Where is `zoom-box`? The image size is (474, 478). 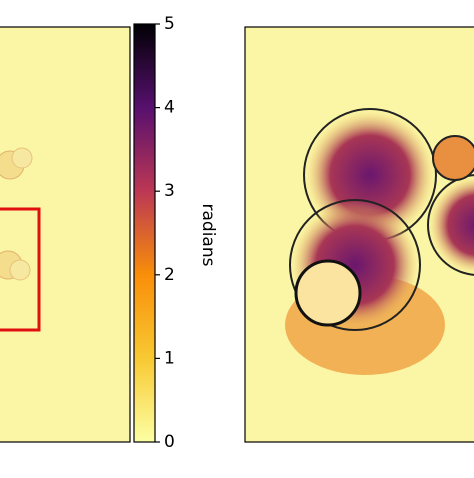 zoom-box is located at coordinates (20, 269).